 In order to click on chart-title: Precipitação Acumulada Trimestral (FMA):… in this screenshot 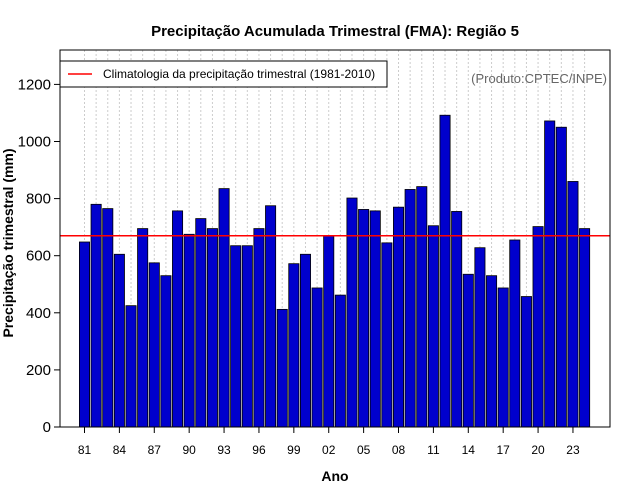, I will do `click(335, 31)`.